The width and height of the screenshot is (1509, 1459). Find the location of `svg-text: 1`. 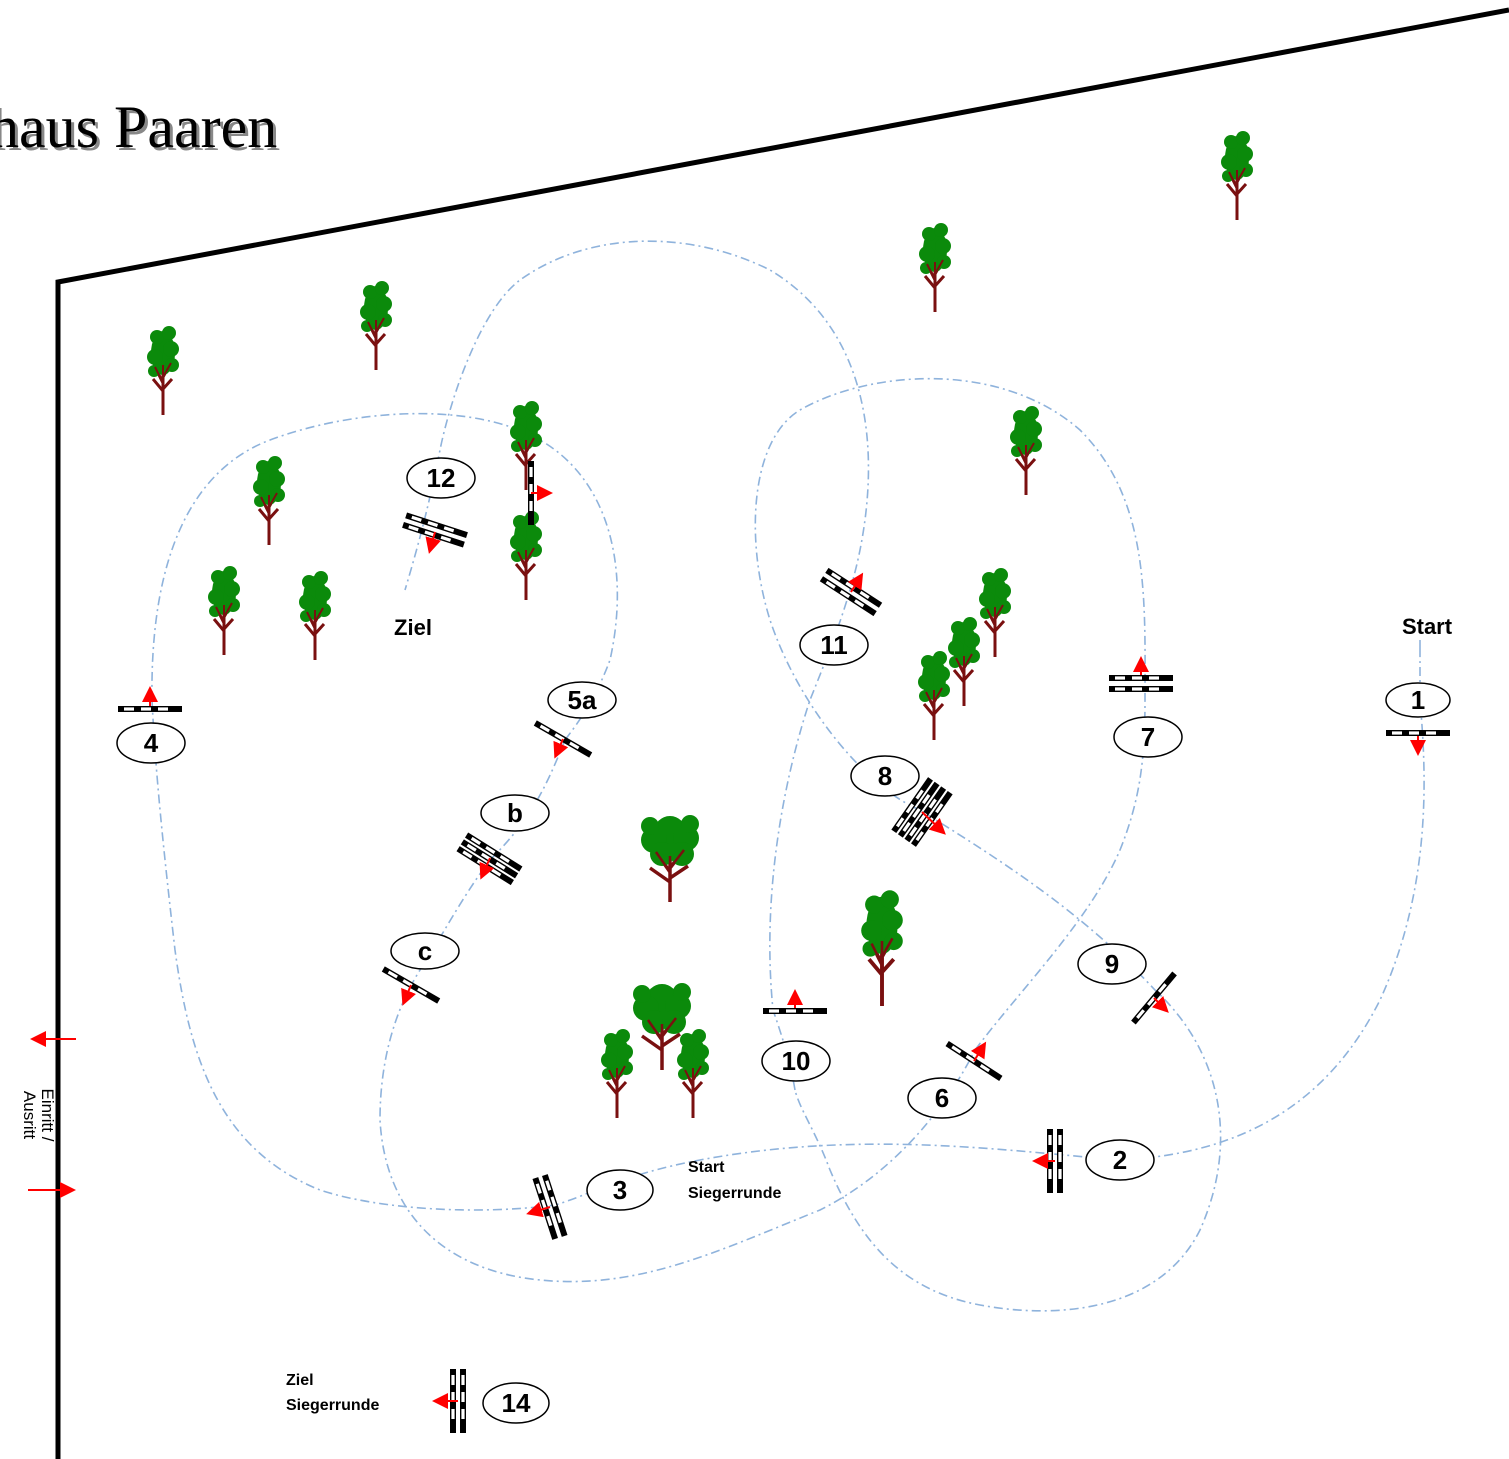

svg-text: 1 is located at coordinates (1418, 700).